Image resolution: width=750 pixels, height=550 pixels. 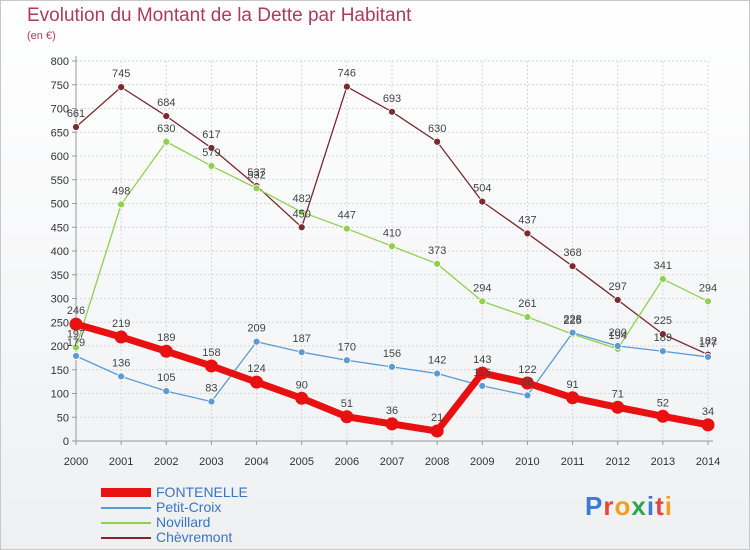 What do you see at coordinates (572, 385) in the screenshot?
I see `data-label-fontenelle: 91` at bounding box center [572, 385].